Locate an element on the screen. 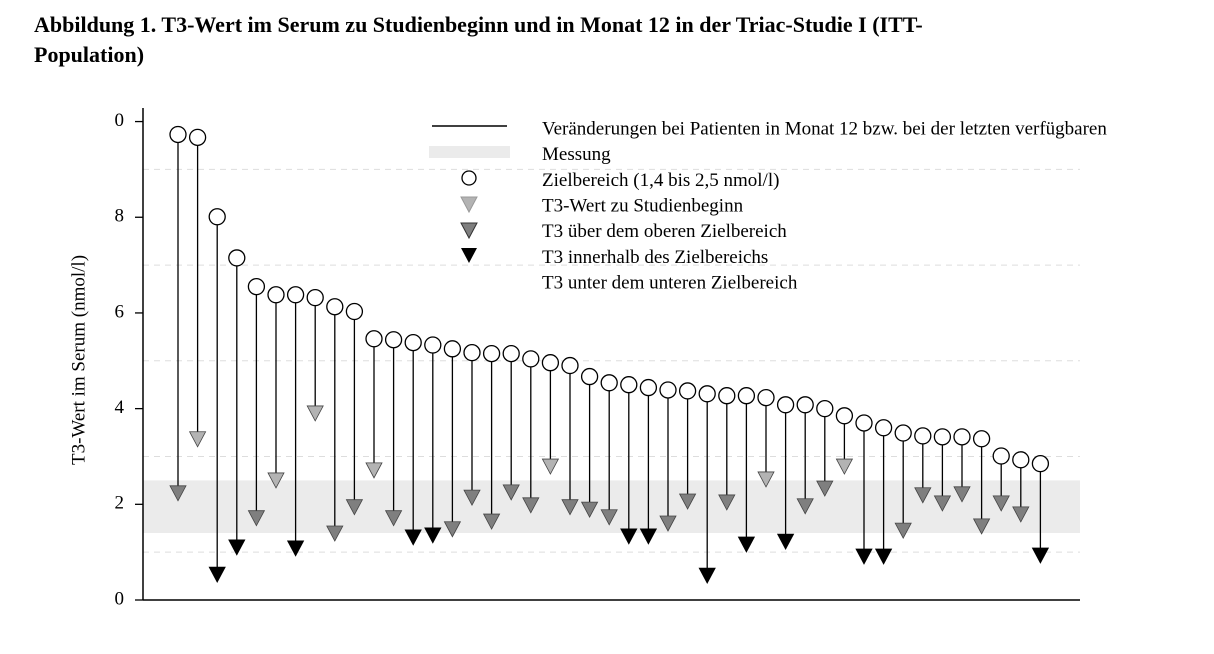 The image size is (1214, 654). target-band is located at coordinates (611, 507).